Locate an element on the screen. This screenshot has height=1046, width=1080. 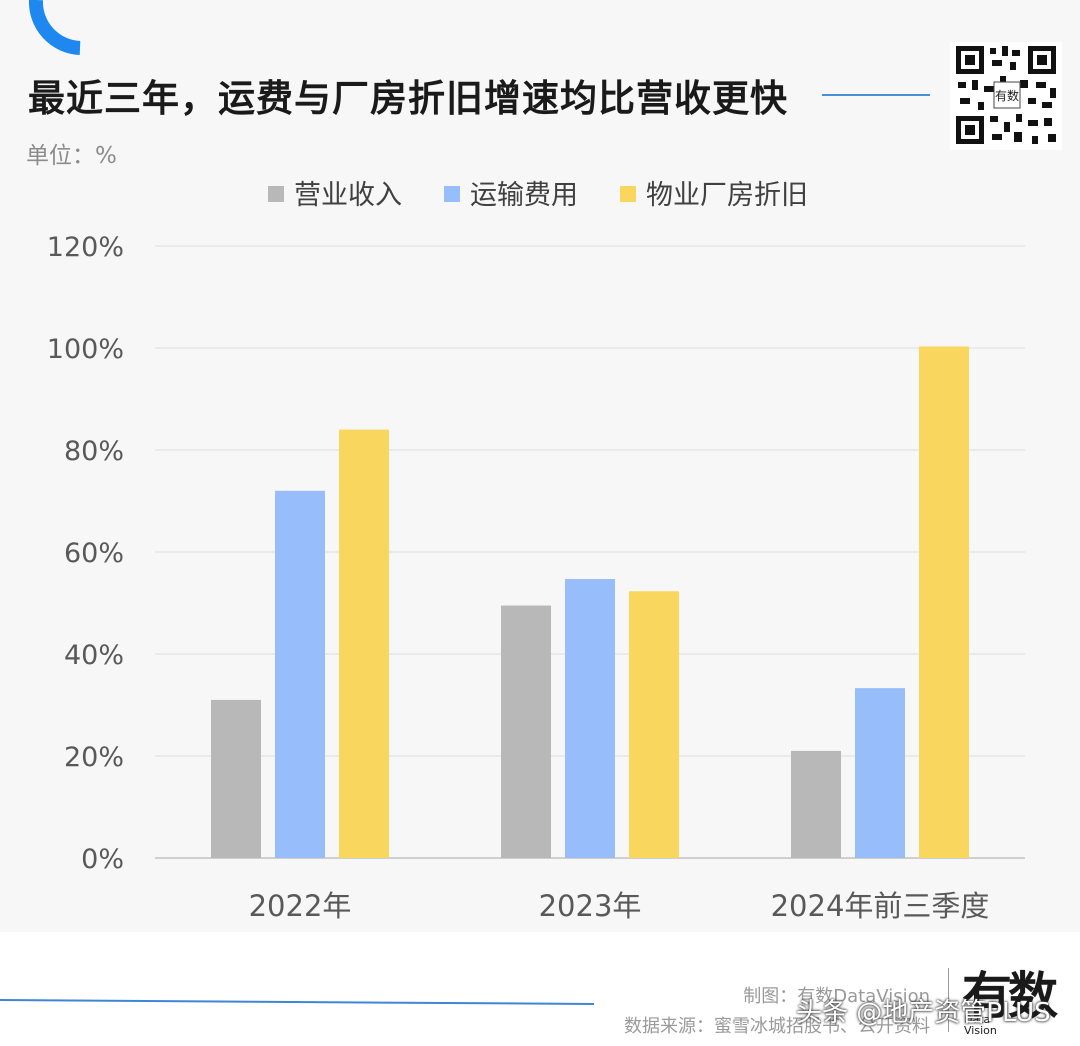
y-tick-label: 60% is located at coordinates (94, 553).